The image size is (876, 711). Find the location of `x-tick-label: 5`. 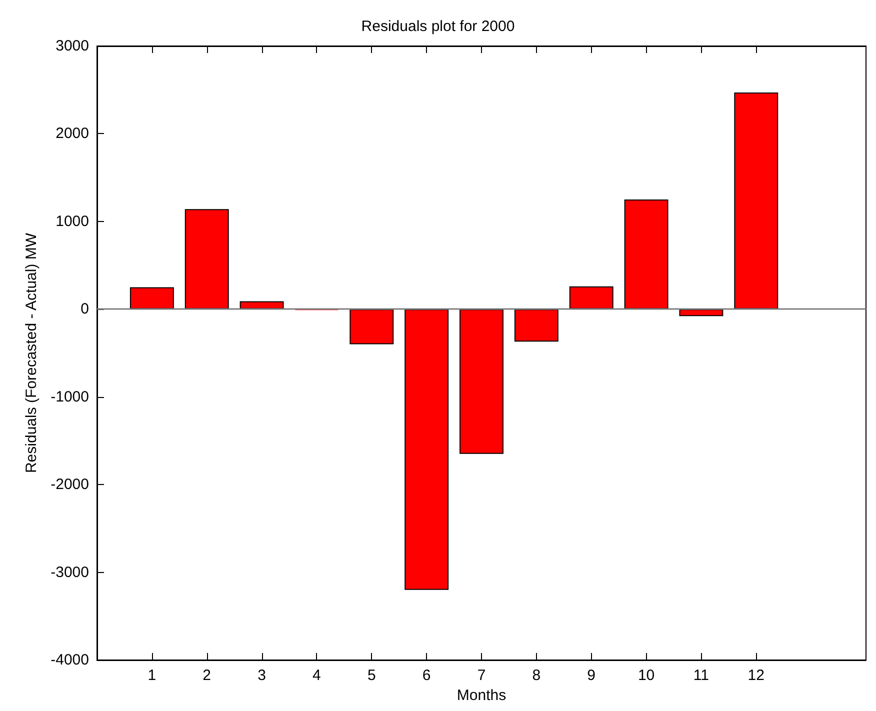

x-tick-label: 5 is located at coordinates (371, 675).